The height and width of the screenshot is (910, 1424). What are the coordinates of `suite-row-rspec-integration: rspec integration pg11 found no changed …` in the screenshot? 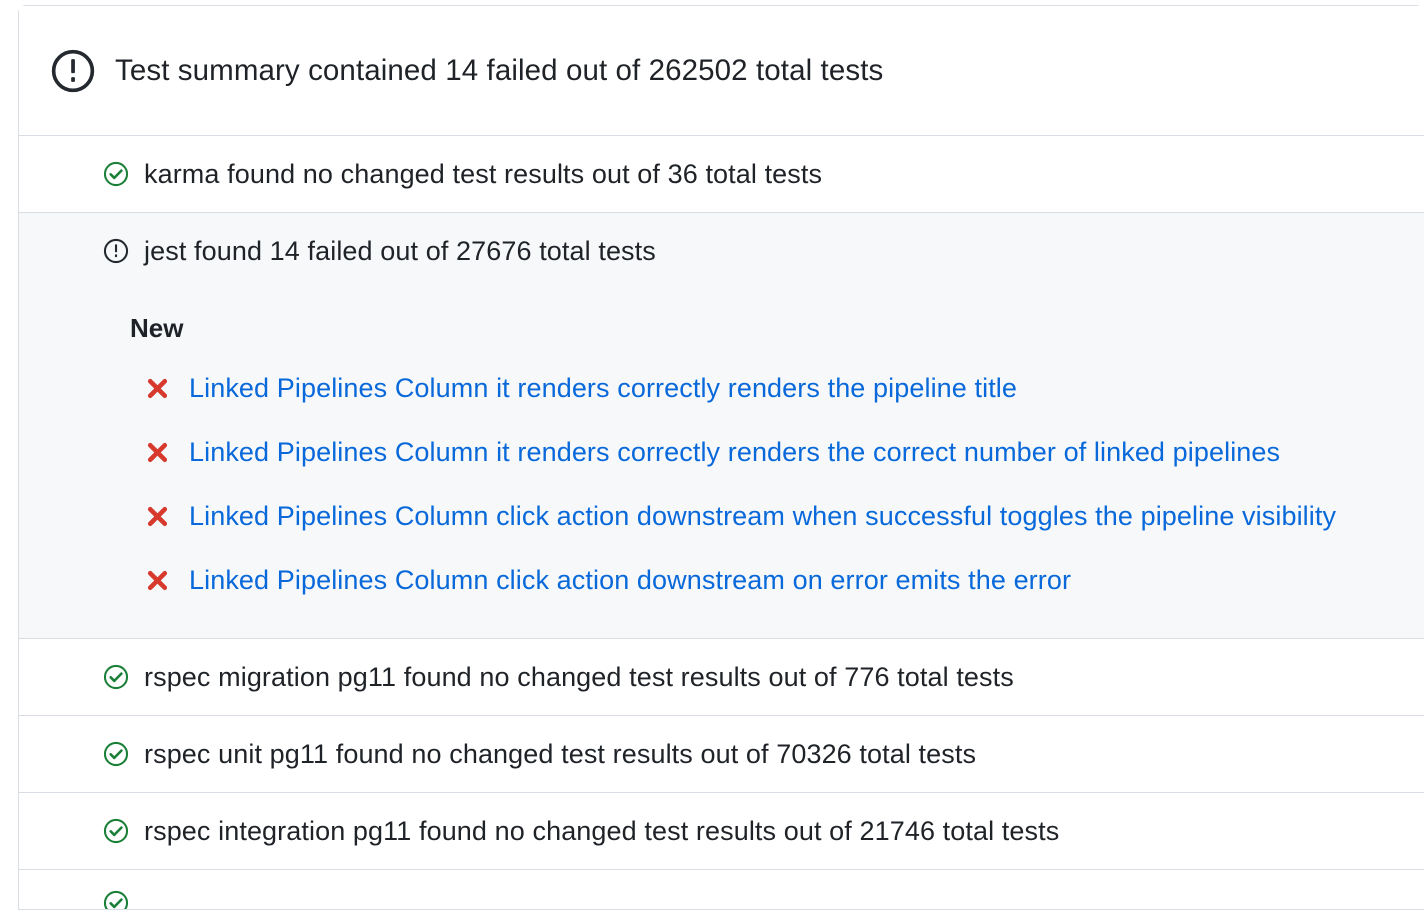 It's located at (721, 830).